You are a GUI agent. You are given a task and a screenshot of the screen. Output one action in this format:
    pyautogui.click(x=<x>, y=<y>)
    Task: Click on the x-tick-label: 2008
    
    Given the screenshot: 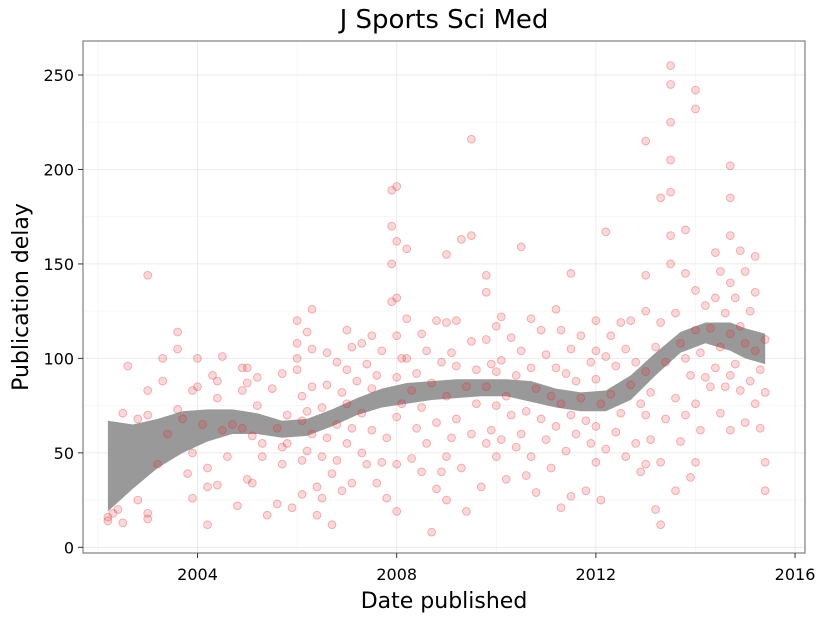 What is the action you would take?
    pyautogui.click(x=396, y=574)
    